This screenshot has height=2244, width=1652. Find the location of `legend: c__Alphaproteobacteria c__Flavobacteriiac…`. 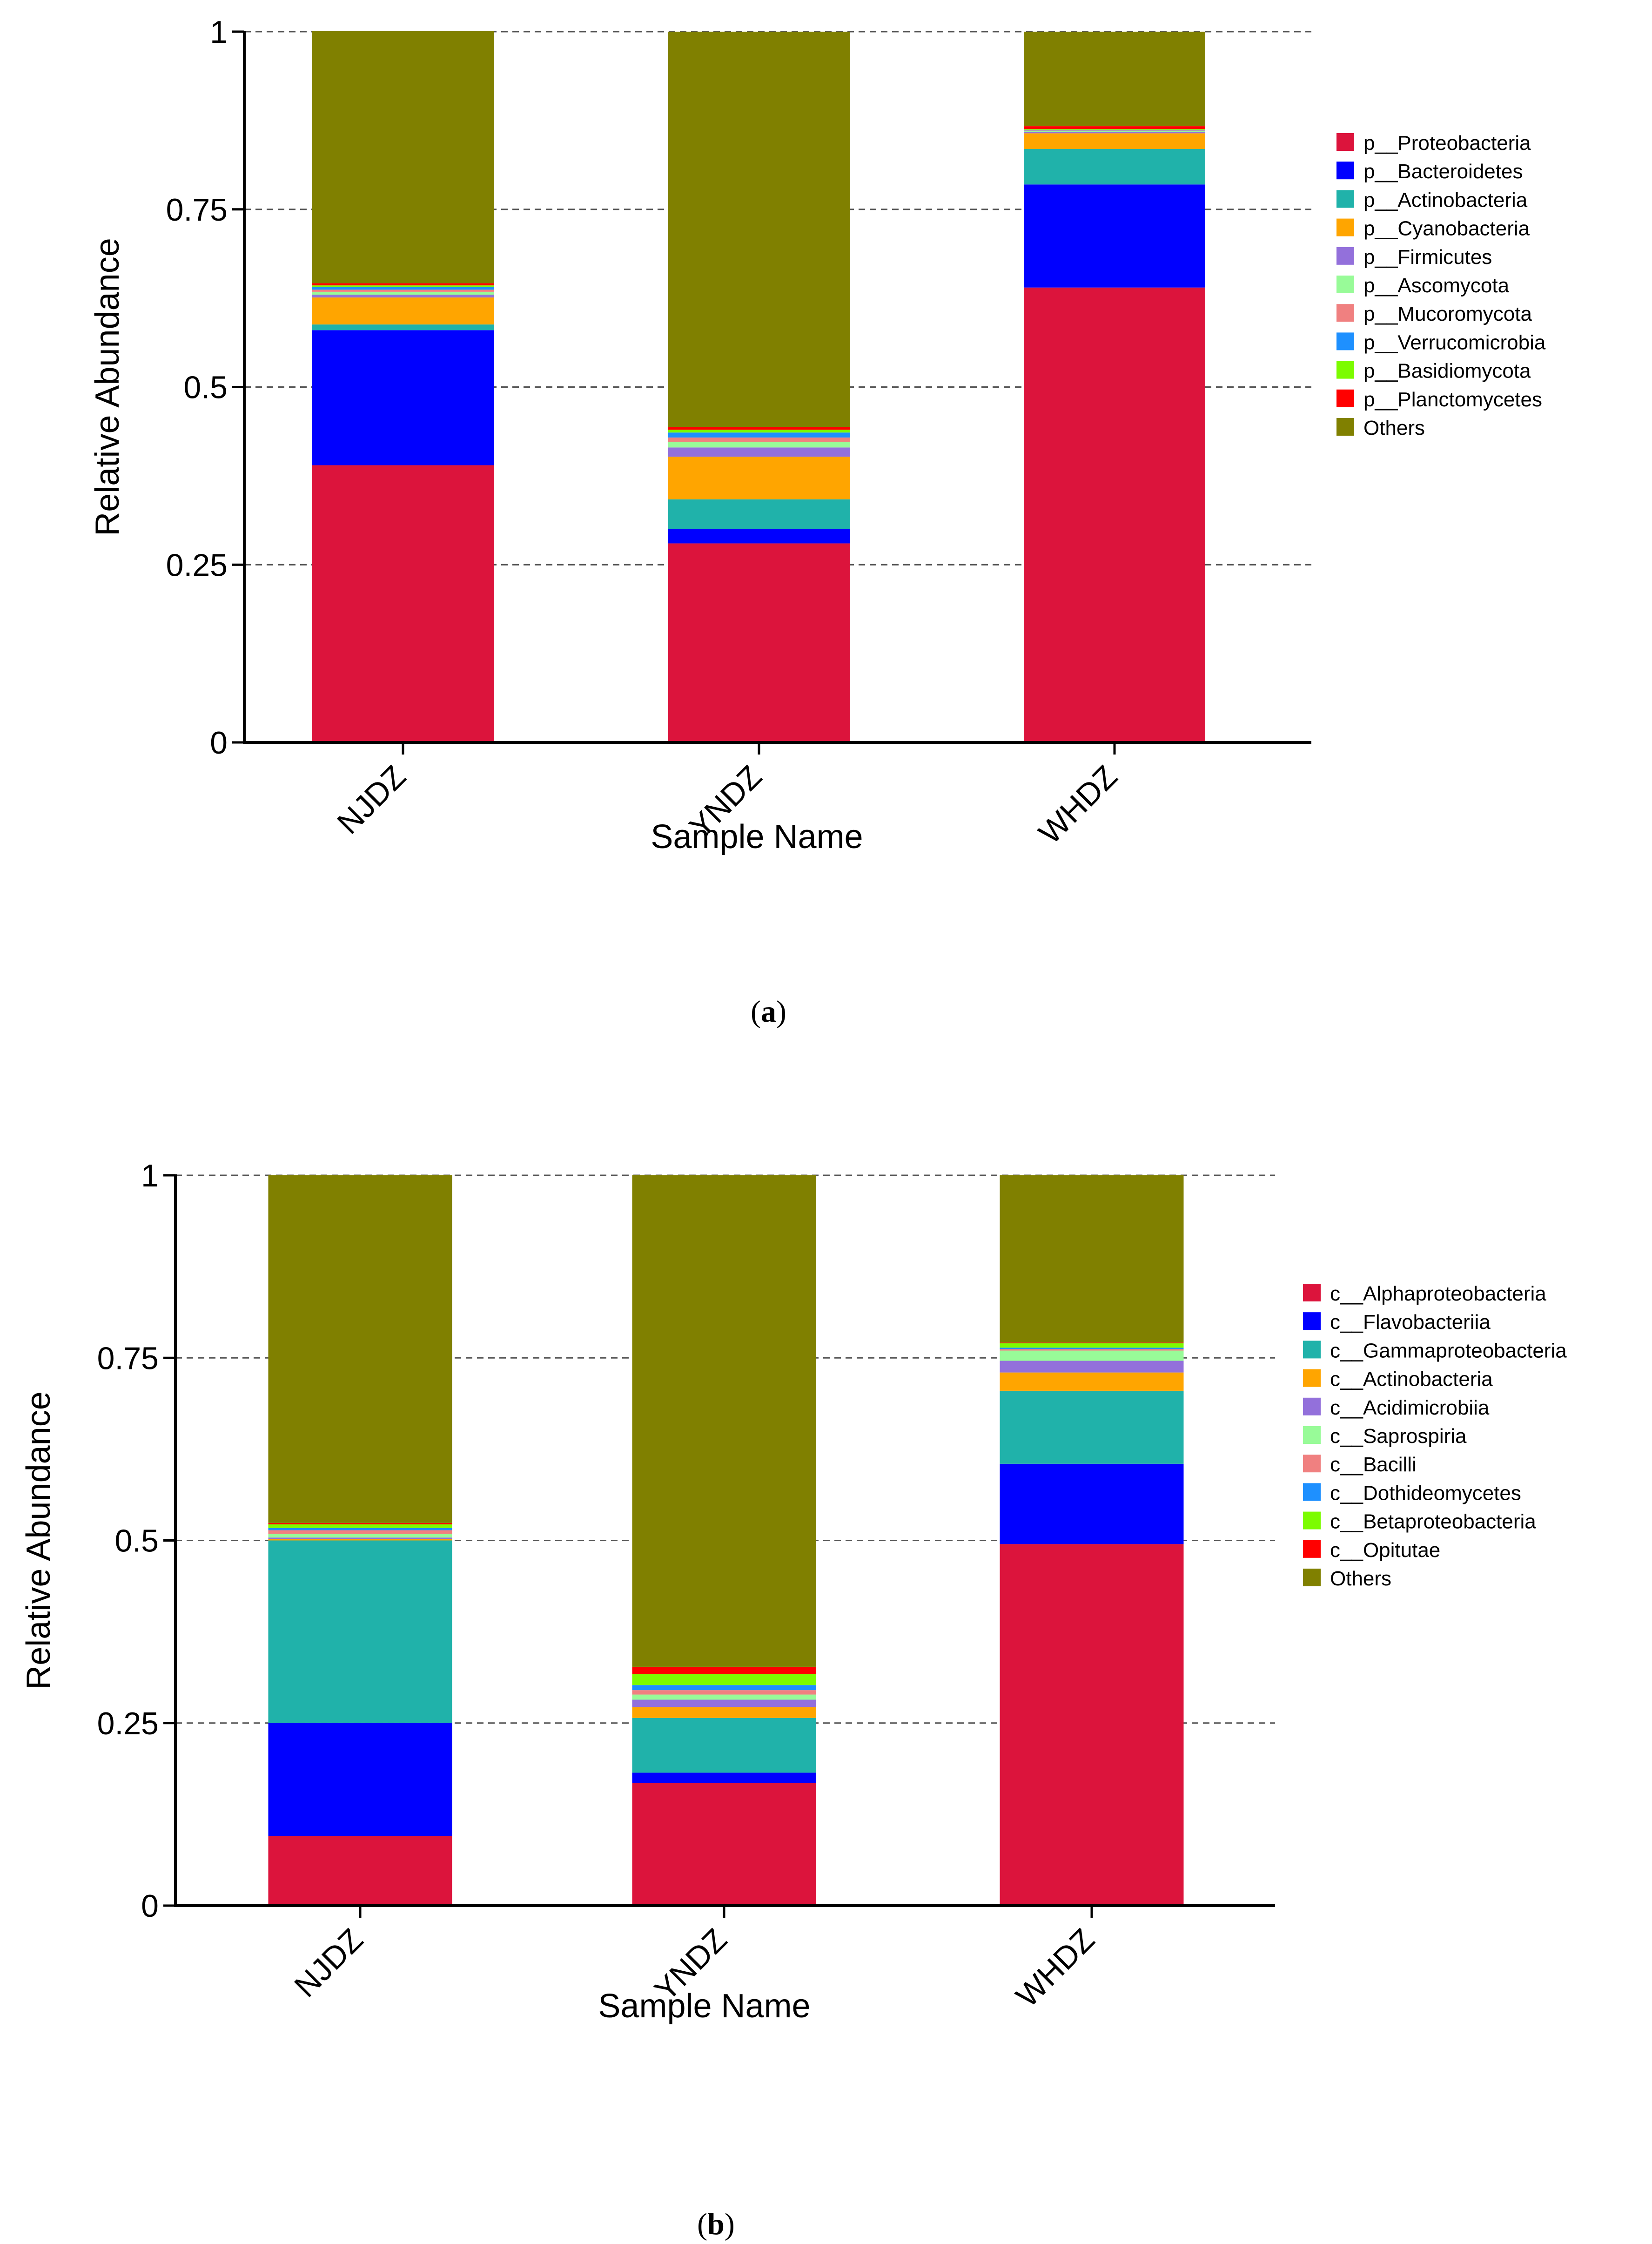

legend: c__Alphaproteobacteria c__Flavobacteriiac… is located at coordinates (1435, 1436).